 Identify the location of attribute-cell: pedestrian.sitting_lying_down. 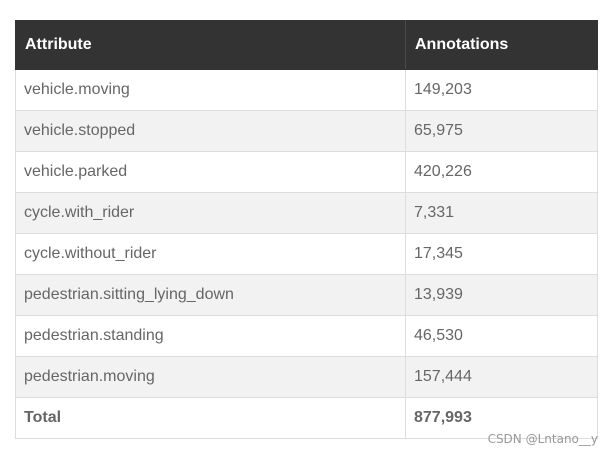
(211, 295).